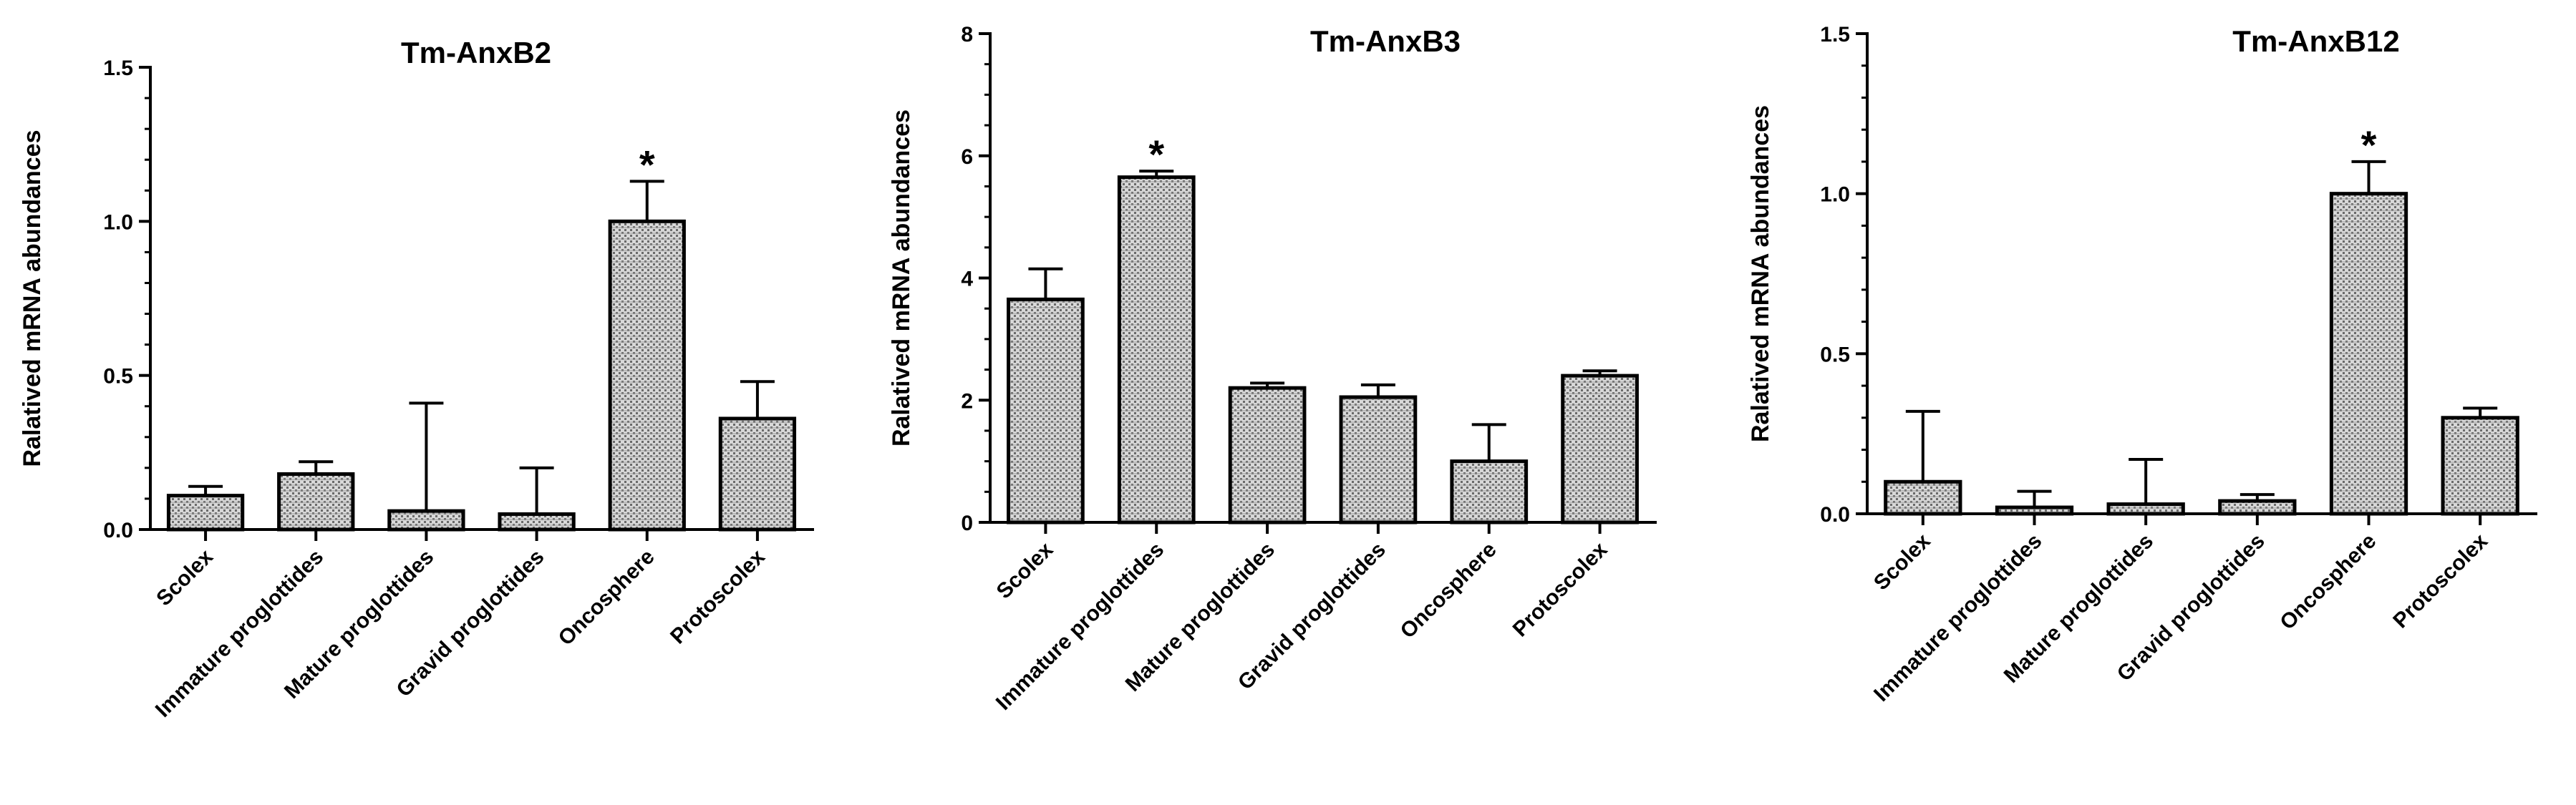 The height and width of the screenshot is (805, 2576). What do you see at coordinates (2316, 41) in the screenshot?
I see `chart-title: Tm-AnxB12` at bounding box center [2316, 41].